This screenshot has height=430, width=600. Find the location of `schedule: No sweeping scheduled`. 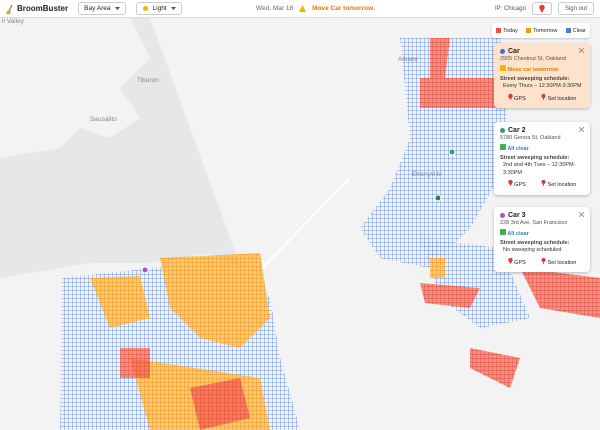

schedule: No sweeping scheduled is located at coordinates (532, 250).